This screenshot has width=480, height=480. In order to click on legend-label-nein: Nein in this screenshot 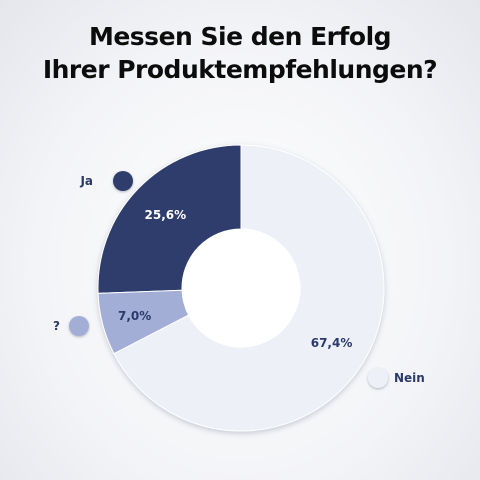, I will do `click(409, 378)`.